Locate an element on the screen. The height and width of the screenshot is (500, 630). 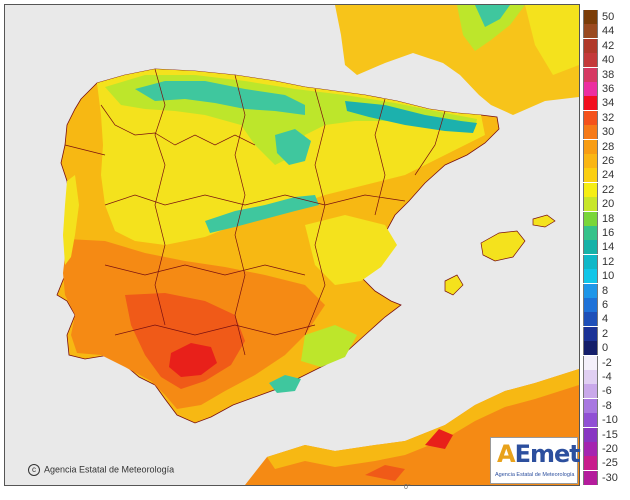
legend-item: 8 is located at coordinates (606, 290).